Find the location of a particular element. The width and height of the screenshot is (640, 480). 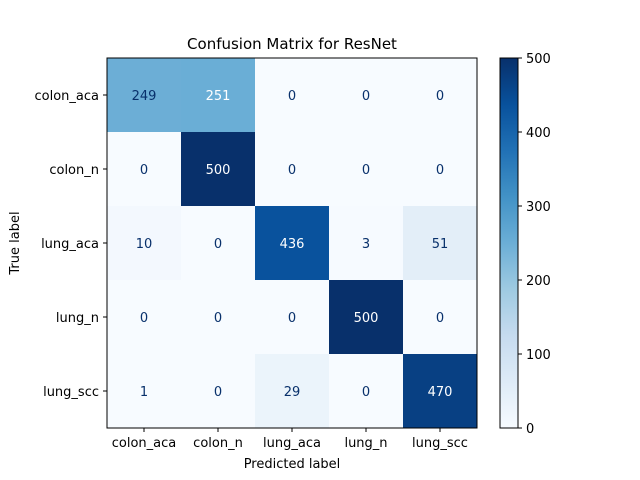

cell-value-label: 249 is located at coordinates (144, 96).